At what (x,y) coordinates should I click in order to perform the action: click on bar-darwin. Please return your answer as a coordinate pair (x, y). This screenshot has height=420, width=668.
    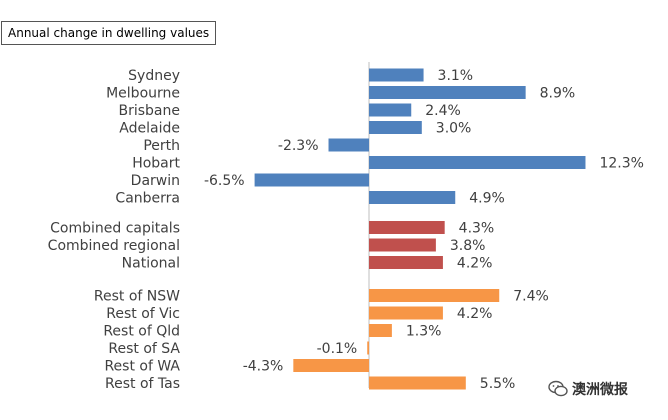
    Looking at the image, I should click on (311, 180).